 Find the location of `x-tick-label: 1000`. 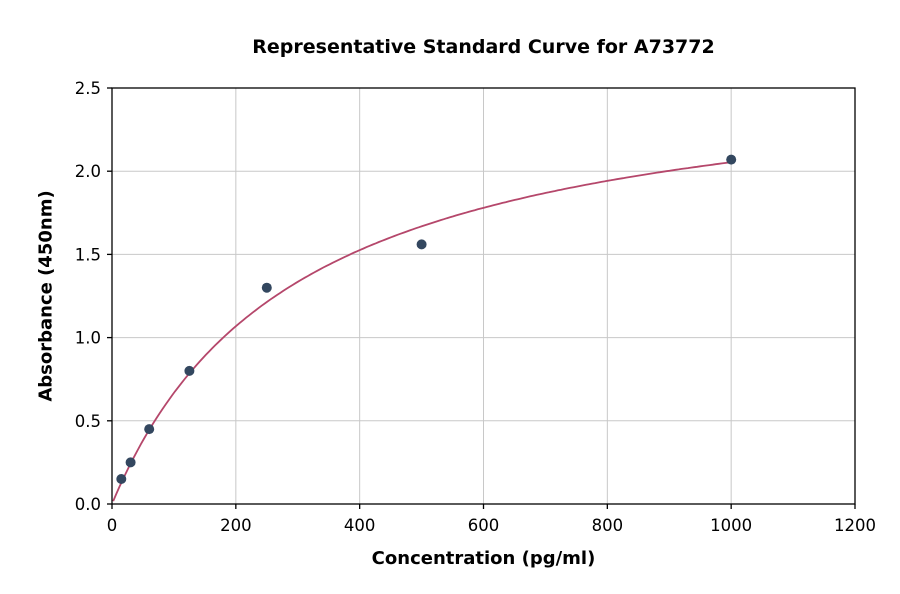

x-tick-label: 1000 is located at coordinates (731, 525).